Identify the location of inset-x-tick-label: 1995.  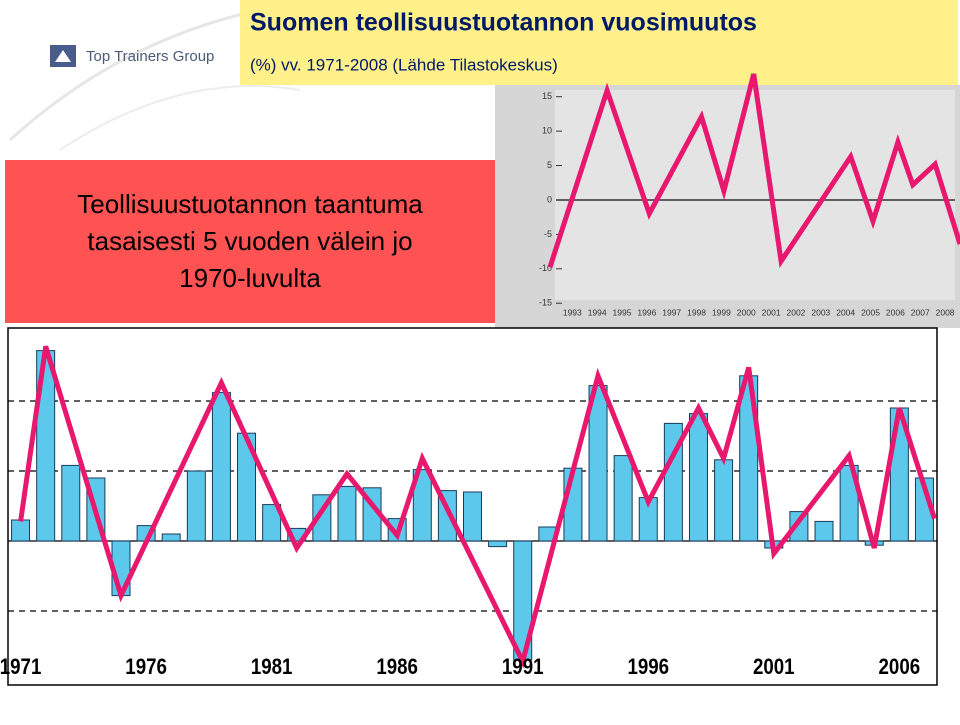
(622, 312).